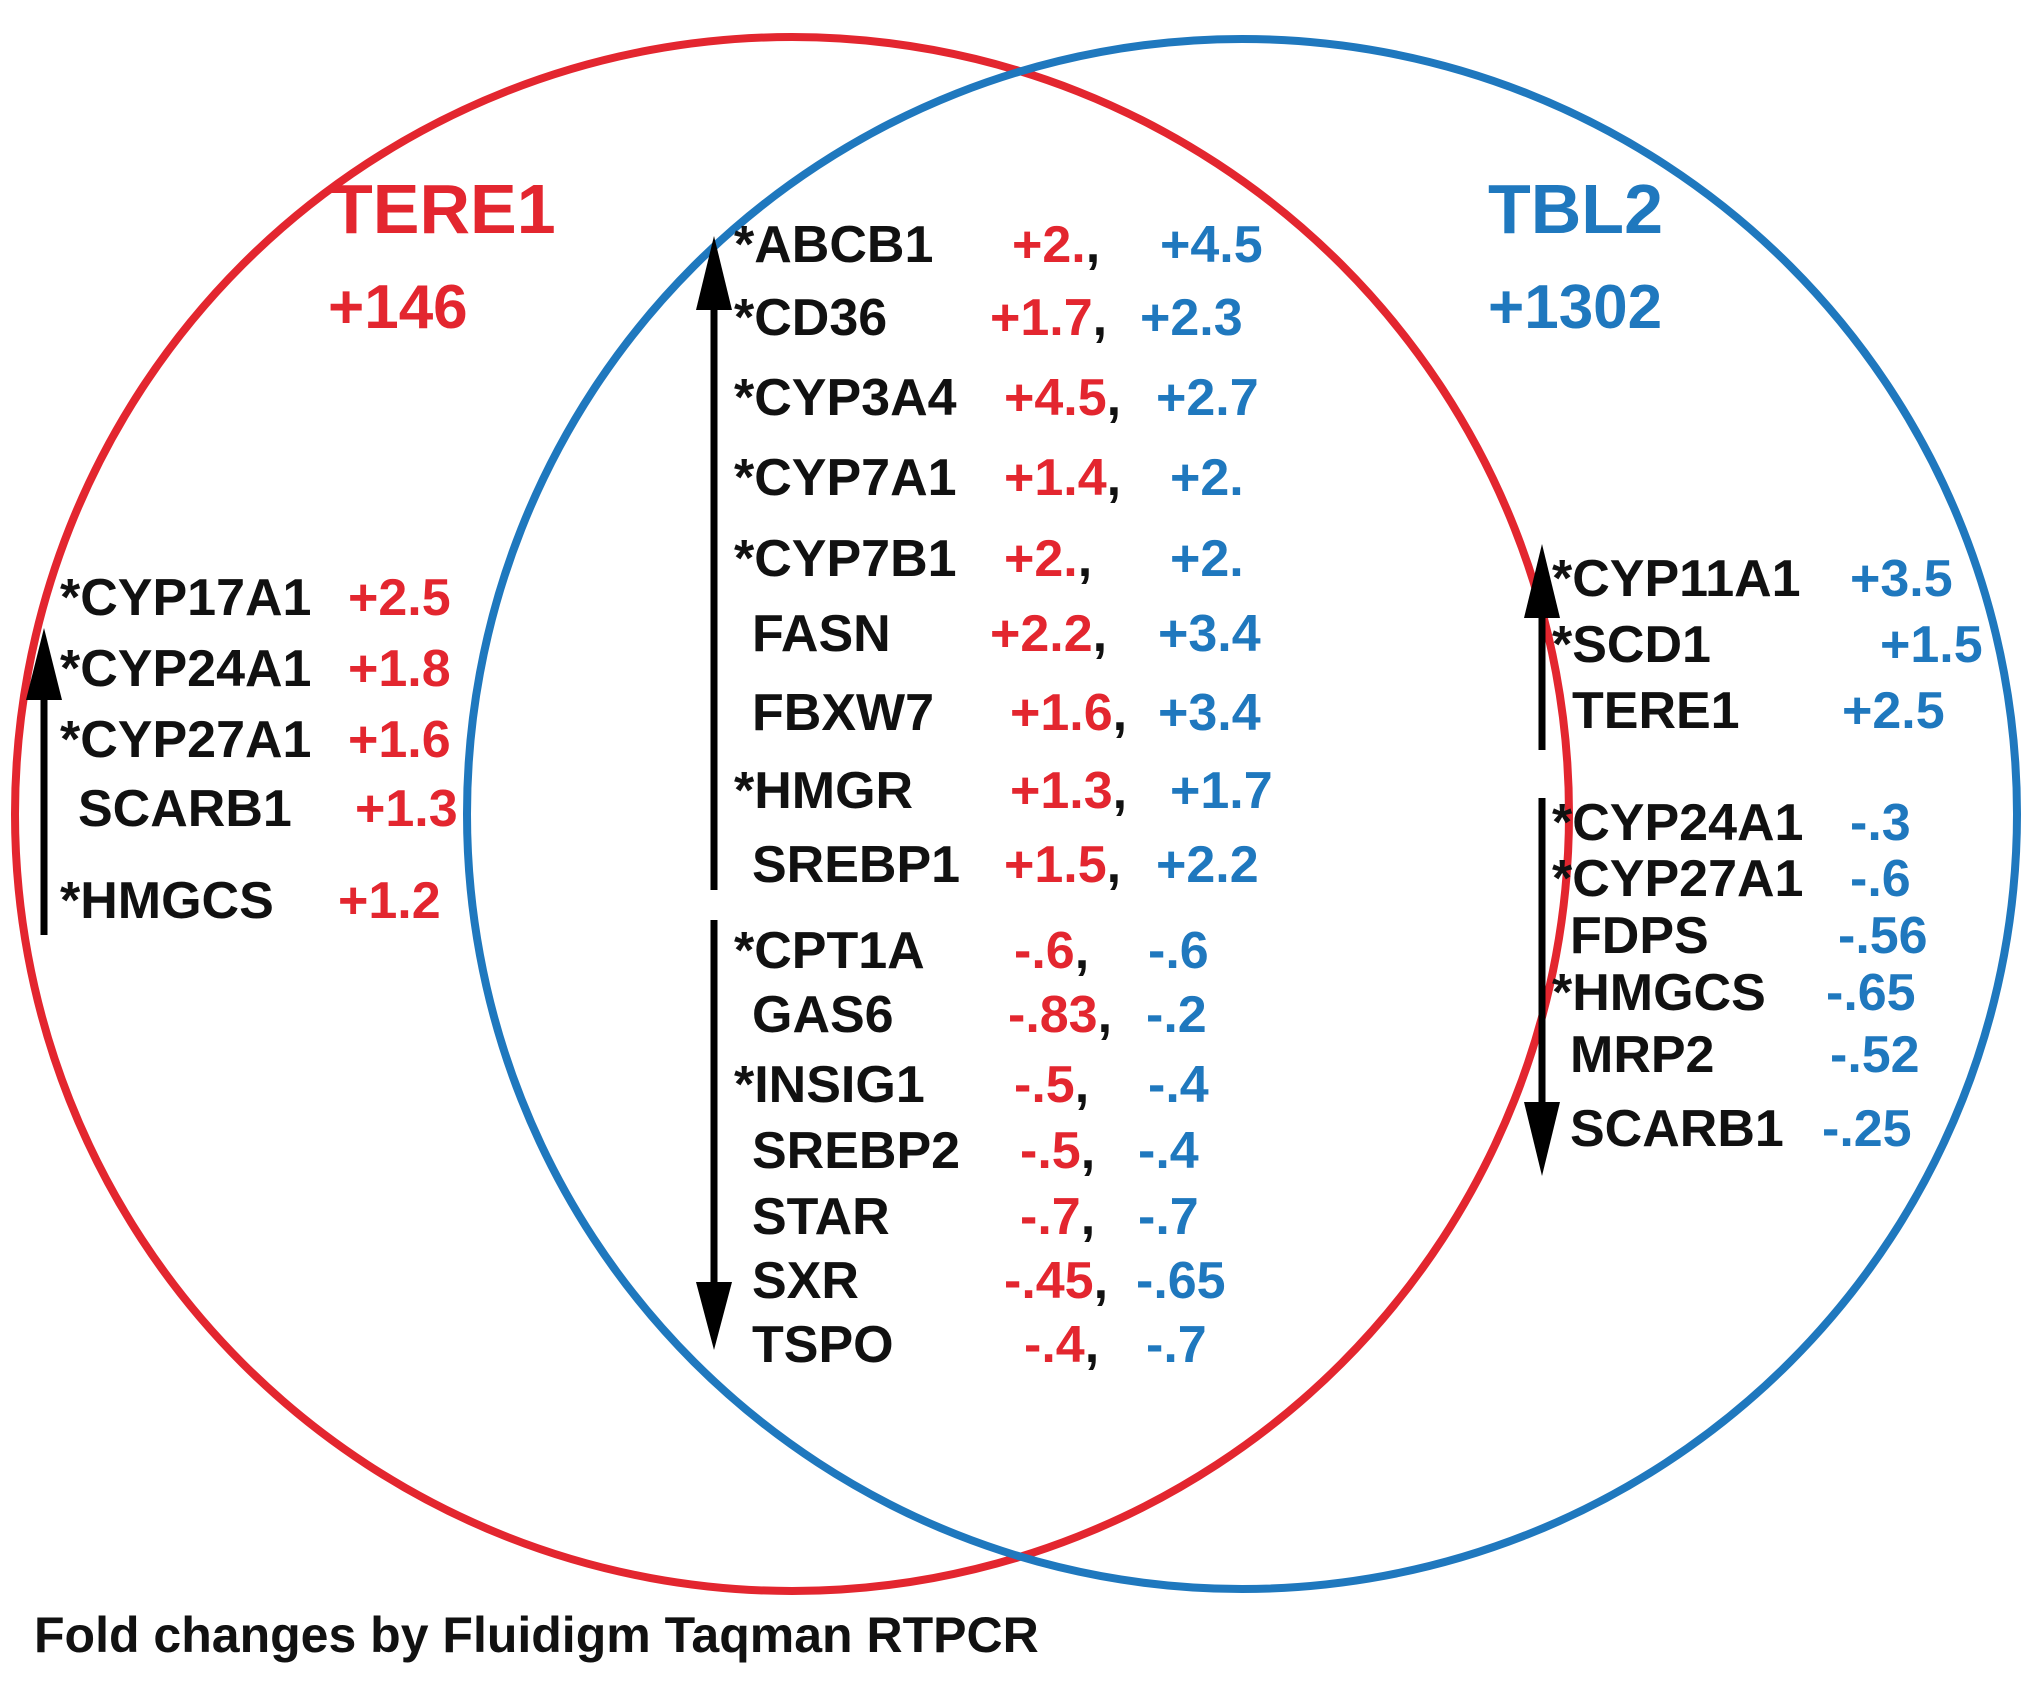 The height and width of the screenshot is (1681, 2031). Describe the element at coordinates (1893, 711) in the screenshot. I see `tbl2-fold-value: +2.5` at that location.